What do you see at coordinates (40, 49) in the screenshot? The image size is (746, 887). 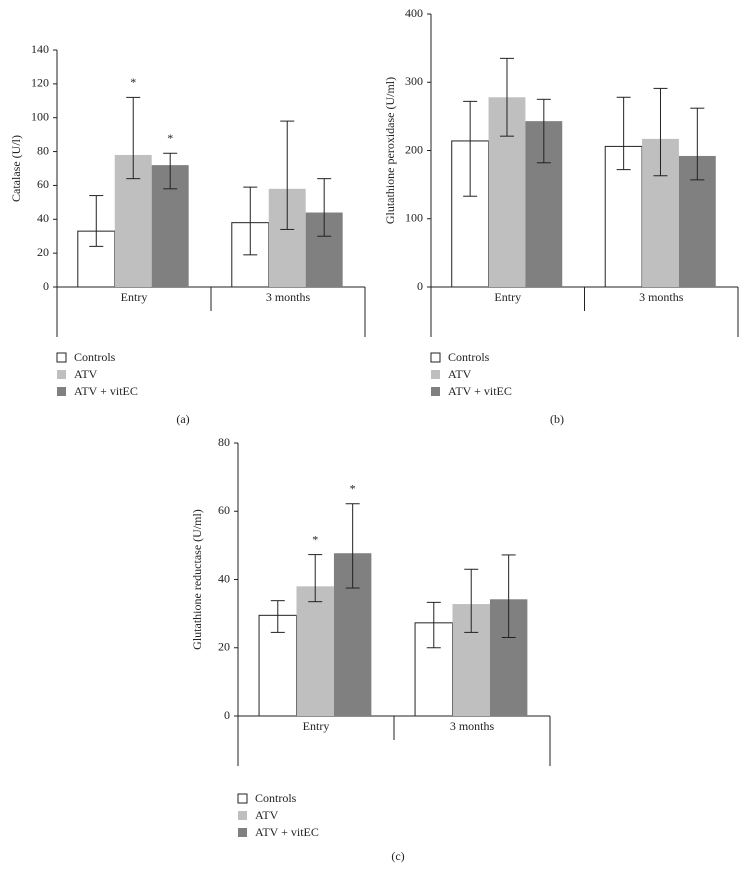 I see `y-tick-label: 140` at bounding box center [40, 49].